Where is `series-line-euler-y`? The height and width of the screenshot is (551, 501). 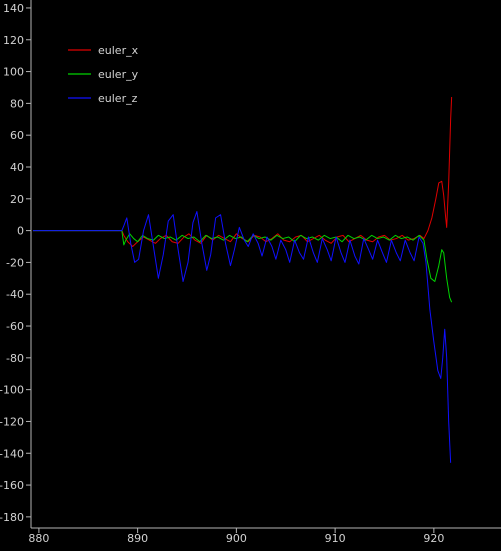 series-line-euler-y is located at coordinates (242, 266).